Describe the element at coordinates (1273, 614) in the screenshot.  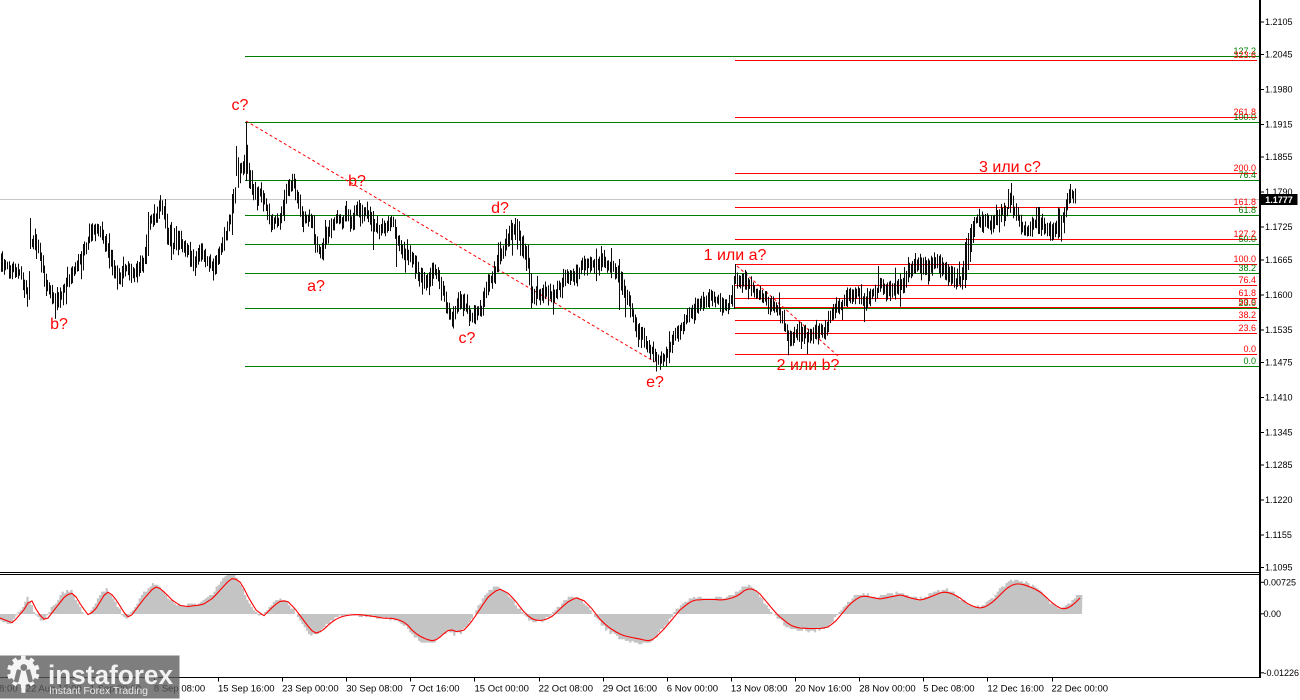
I see `svg-text: 0.00` at that location.